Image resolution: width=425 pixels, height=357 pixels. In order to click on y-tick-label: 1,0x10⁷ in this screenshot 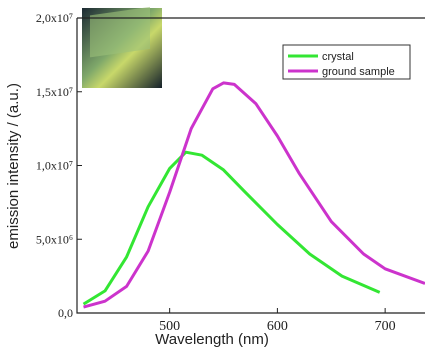, I will do `click(54, 166)`.